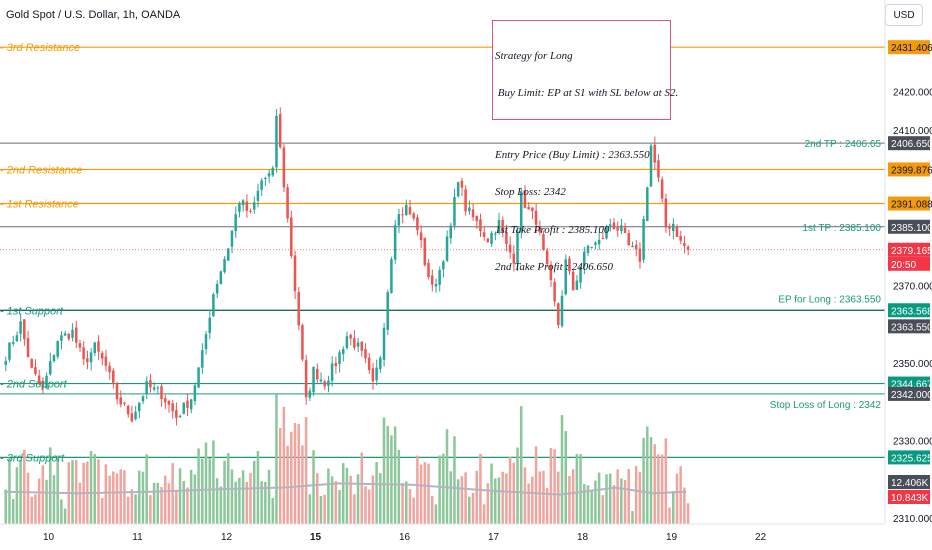 This screenshot has height=550, width=932. Describe the element at coordinates (530, 192) in the screenshot. I see `note-line: Stop Loss: 2342` at that location.